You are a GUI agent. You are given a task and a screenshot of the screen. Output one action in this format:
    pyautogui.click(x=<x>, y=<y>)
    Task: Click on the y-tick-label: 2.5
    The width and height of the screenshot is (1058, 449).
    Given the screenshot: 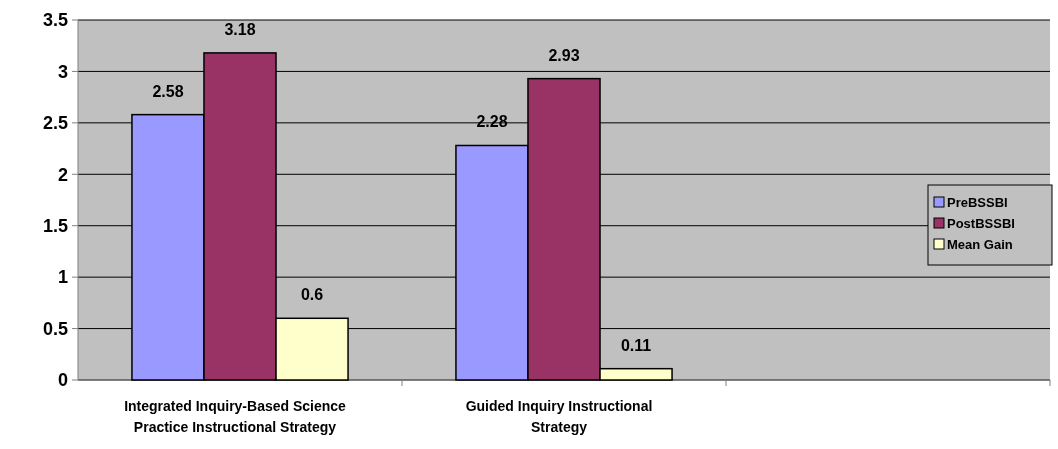 What is the action you would take?
    pyautogui.click(x=55, y=123)
    